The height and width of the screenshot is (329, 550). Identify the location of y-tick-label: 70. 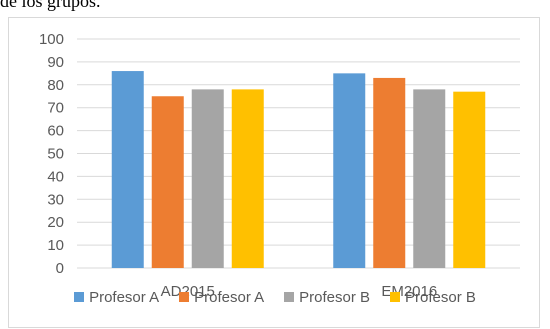
(55, 108).